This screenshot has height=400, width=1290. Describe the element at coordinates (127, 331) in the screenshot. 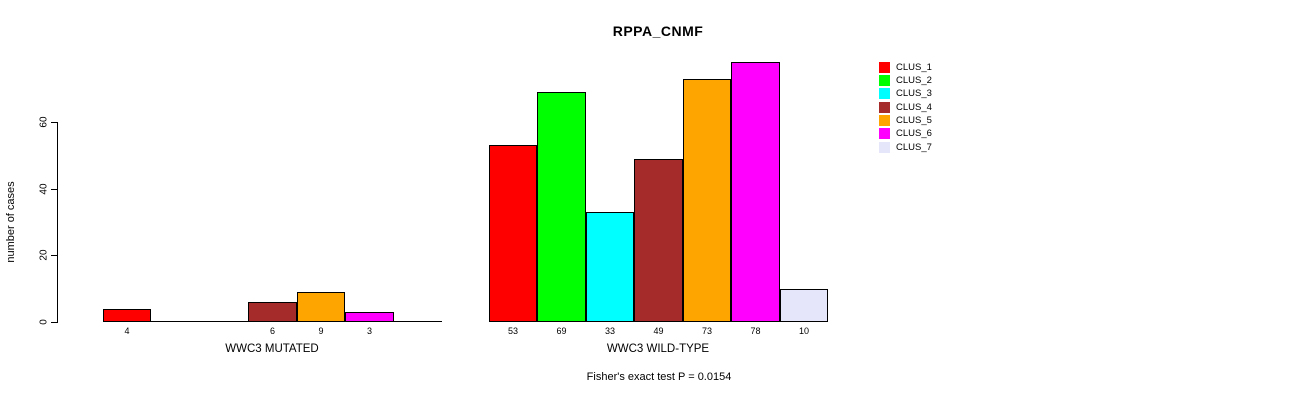

I see `bar-value-label: 4` at that location.